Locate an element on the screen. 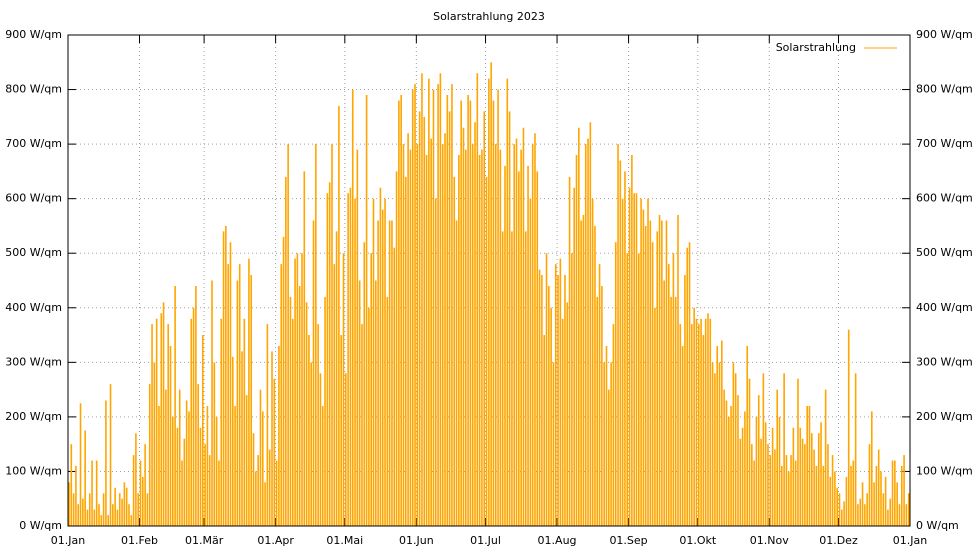 This screenshot has width=980, height=550. y2-tick-label: 400 W/qm is located at coordinates (944, 307).